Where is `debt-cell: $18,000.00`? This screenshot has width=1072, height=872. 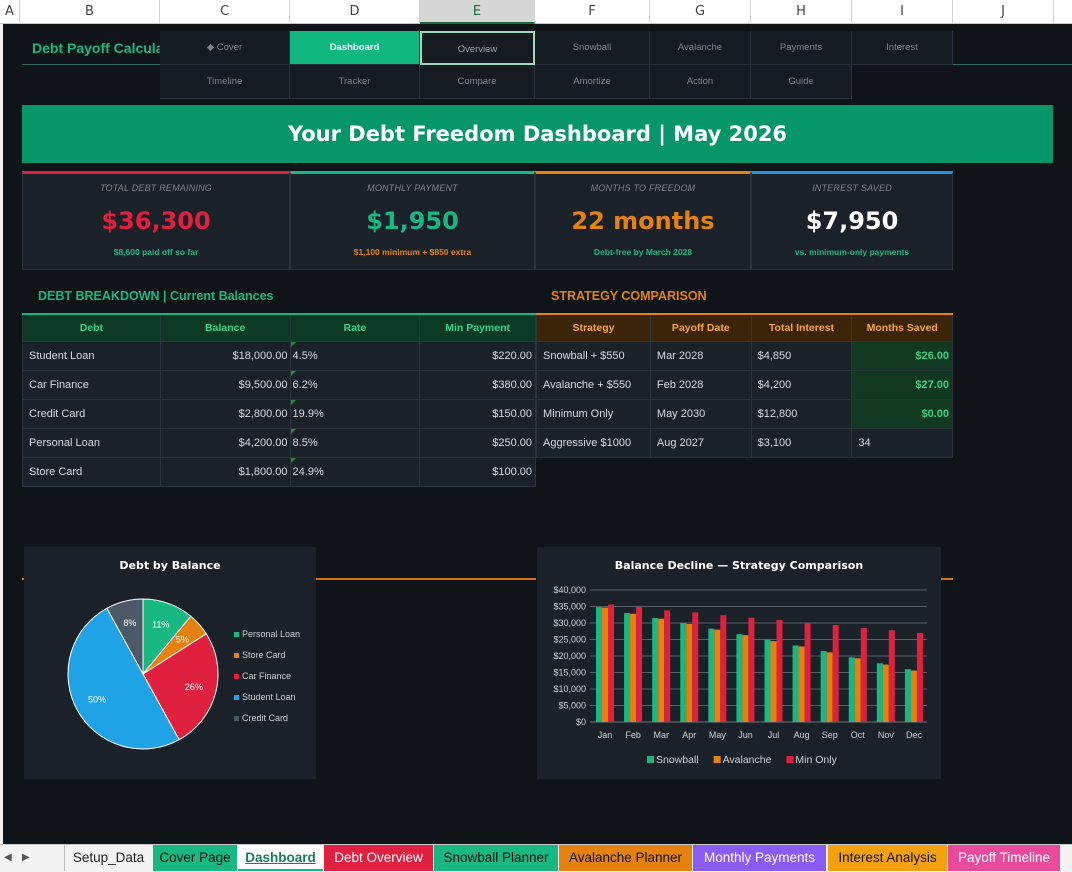
debt-cell: $18,000.00 is located at coordinates (225, 355).